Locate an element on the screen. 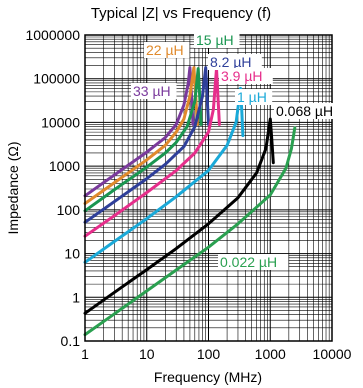  y-tick-label: 1000000 is located at coordinates (52, 35).